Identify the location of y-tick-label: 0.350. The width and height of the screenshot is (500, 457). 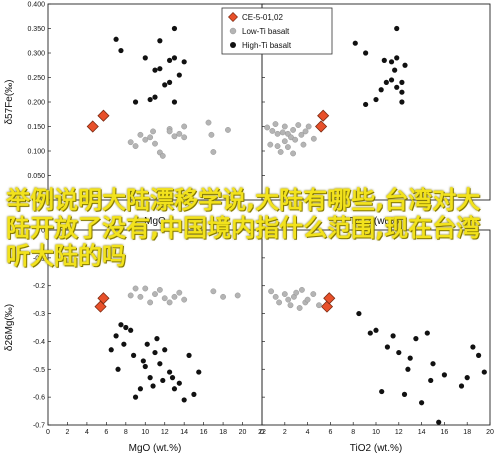
(36, 29).